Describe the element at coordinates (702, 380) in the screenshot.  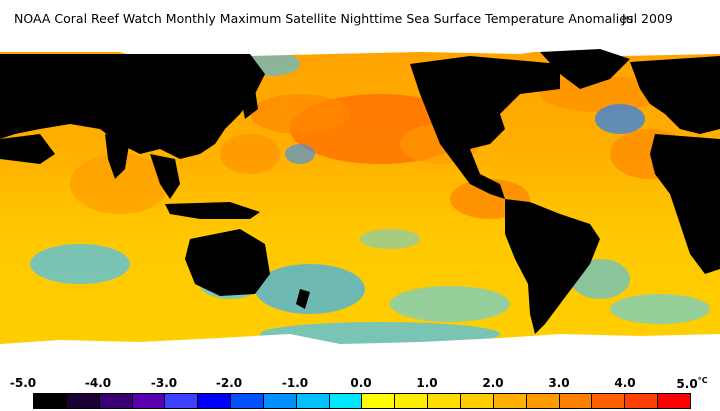
I see `unit-label: °C` at that location.